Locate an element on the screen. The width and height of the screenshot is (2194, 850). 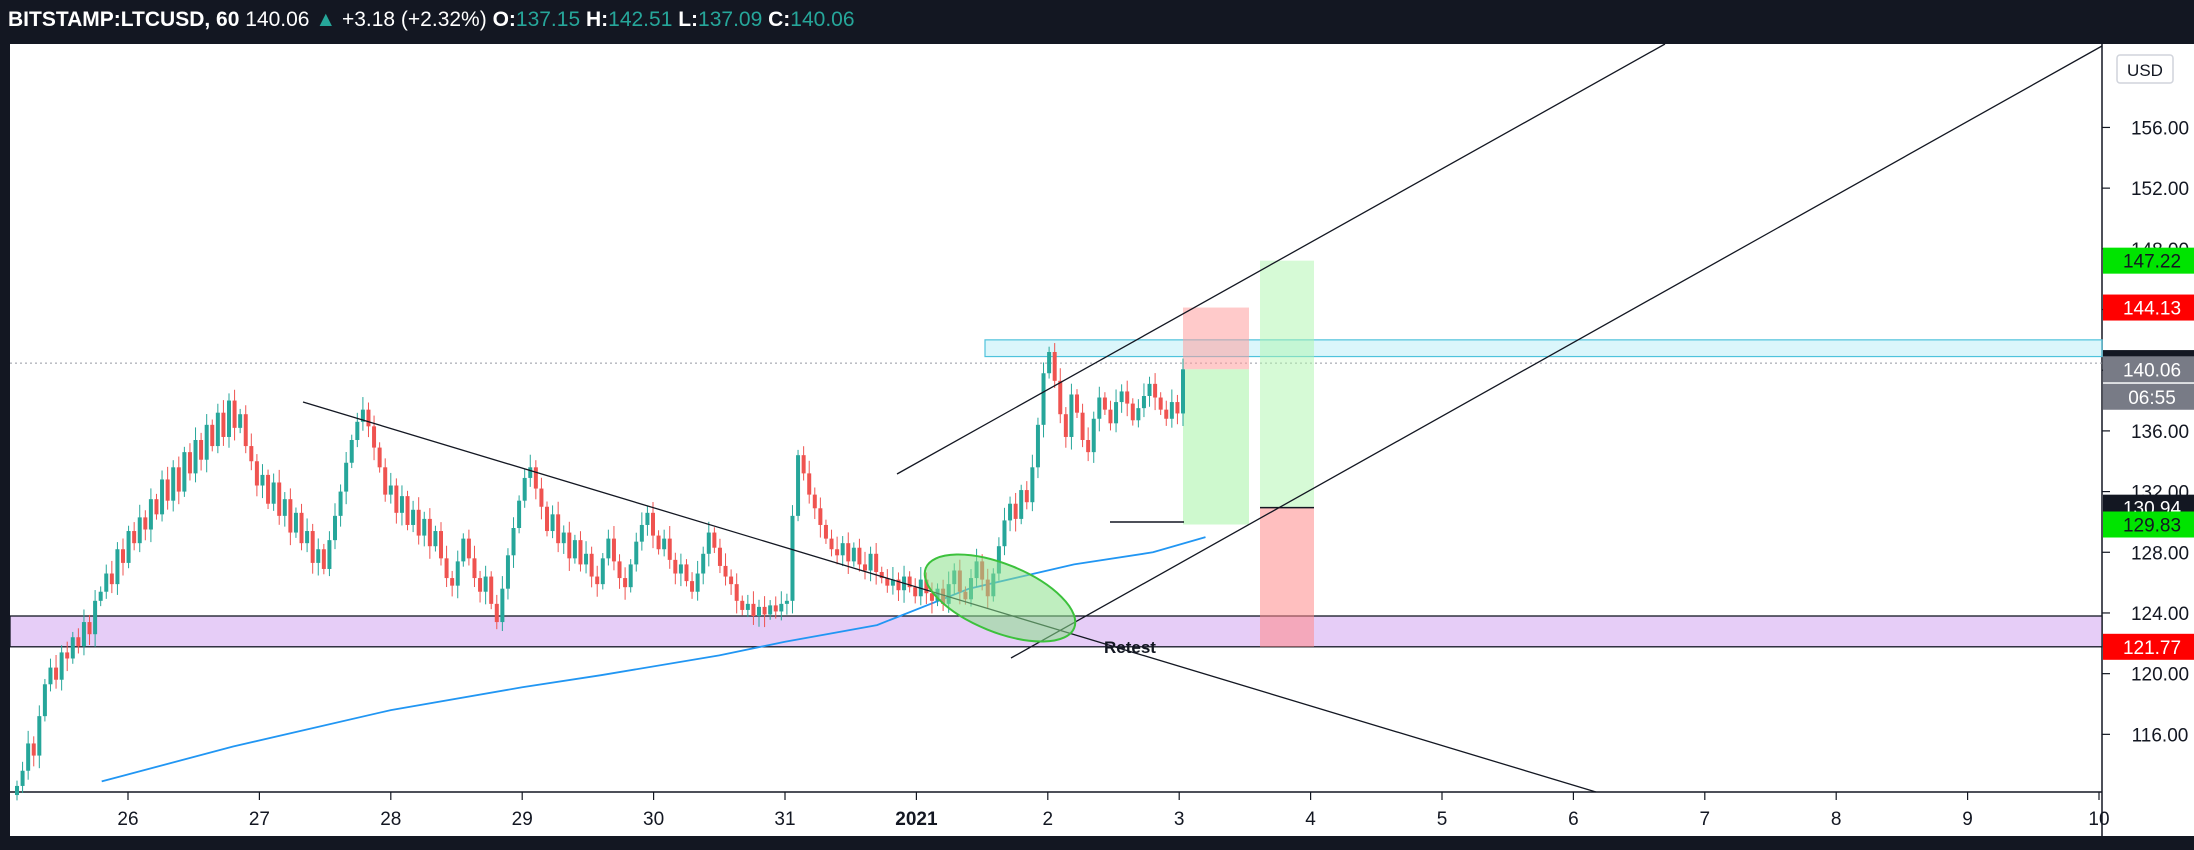
time-tick-label: 29 is located at coordinates (522, 819).